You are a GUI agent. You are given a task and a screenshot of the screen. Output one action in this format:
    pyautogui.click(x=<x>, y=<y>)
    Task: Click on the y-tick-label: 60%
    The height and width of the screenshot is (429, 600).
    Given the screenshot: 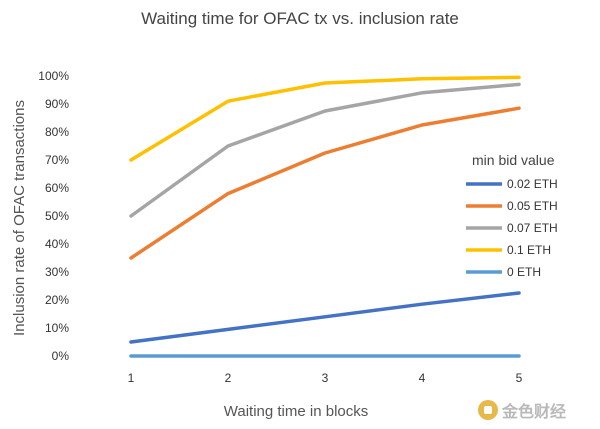 What is the action you would take?
    pyautogui.click(x=57, y=188)
    